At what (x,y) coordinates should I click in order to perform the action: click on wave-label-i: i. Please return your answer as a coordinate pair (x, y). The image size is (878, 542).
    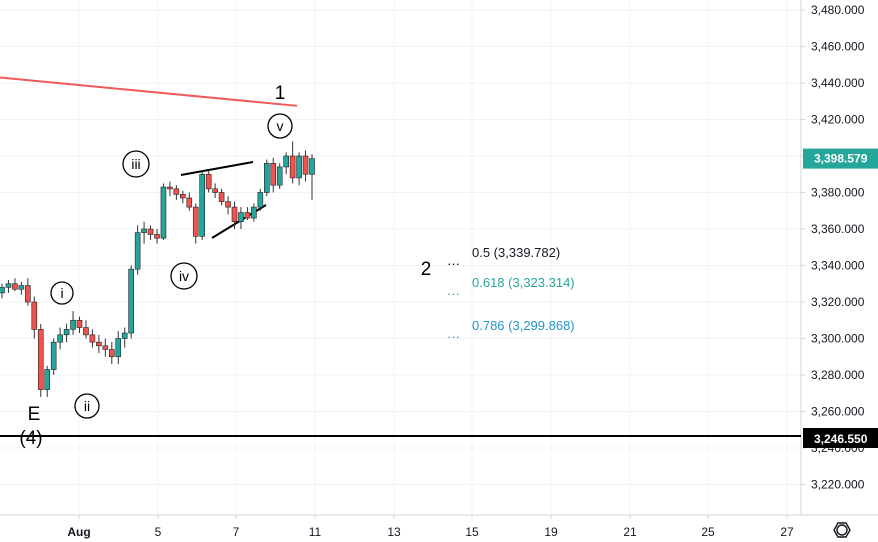
    Looking at the image, I should click on (61, 293).